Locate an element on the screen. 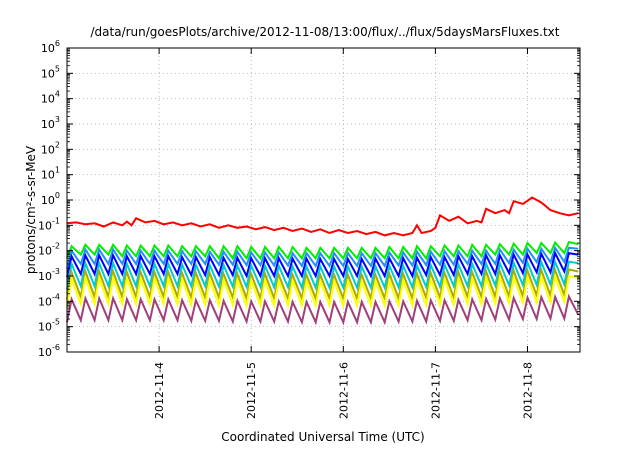 Image resolution: width=640 pixels, height=452 pixels. y-tick-label: 10⁻⁵ is located at coordinates (49, 326).